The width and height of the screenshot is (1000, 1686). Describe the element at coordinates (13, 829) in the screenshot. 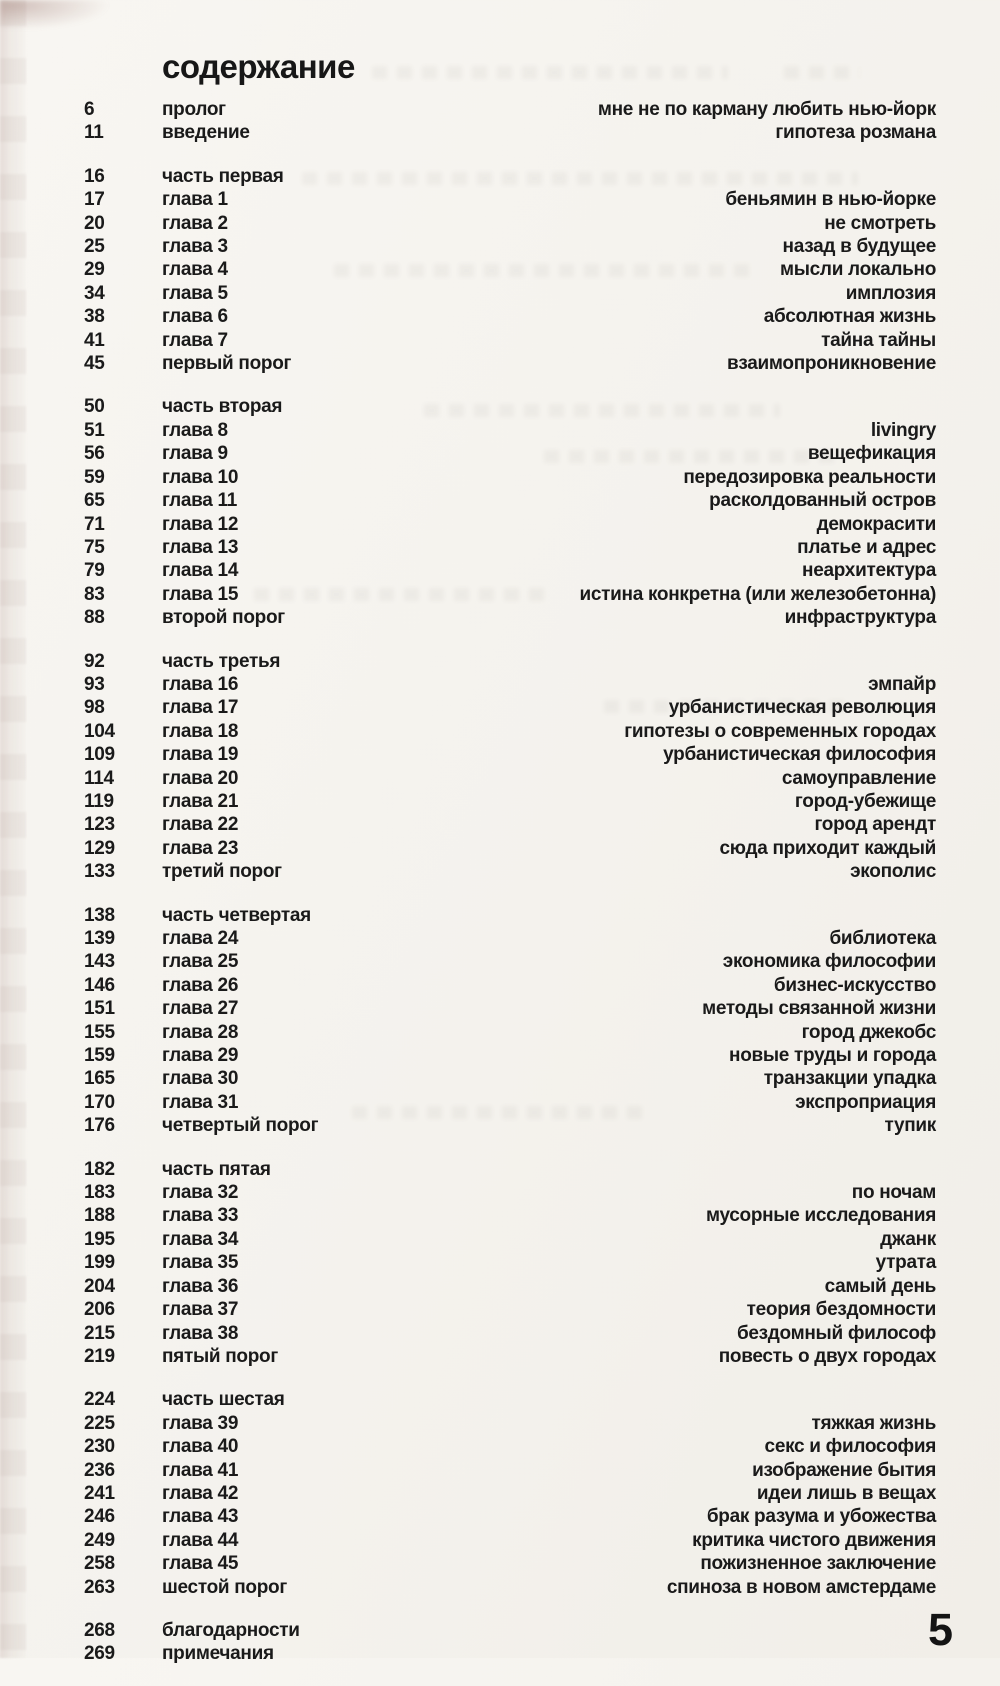

I see `page-edge-shading` at that location.